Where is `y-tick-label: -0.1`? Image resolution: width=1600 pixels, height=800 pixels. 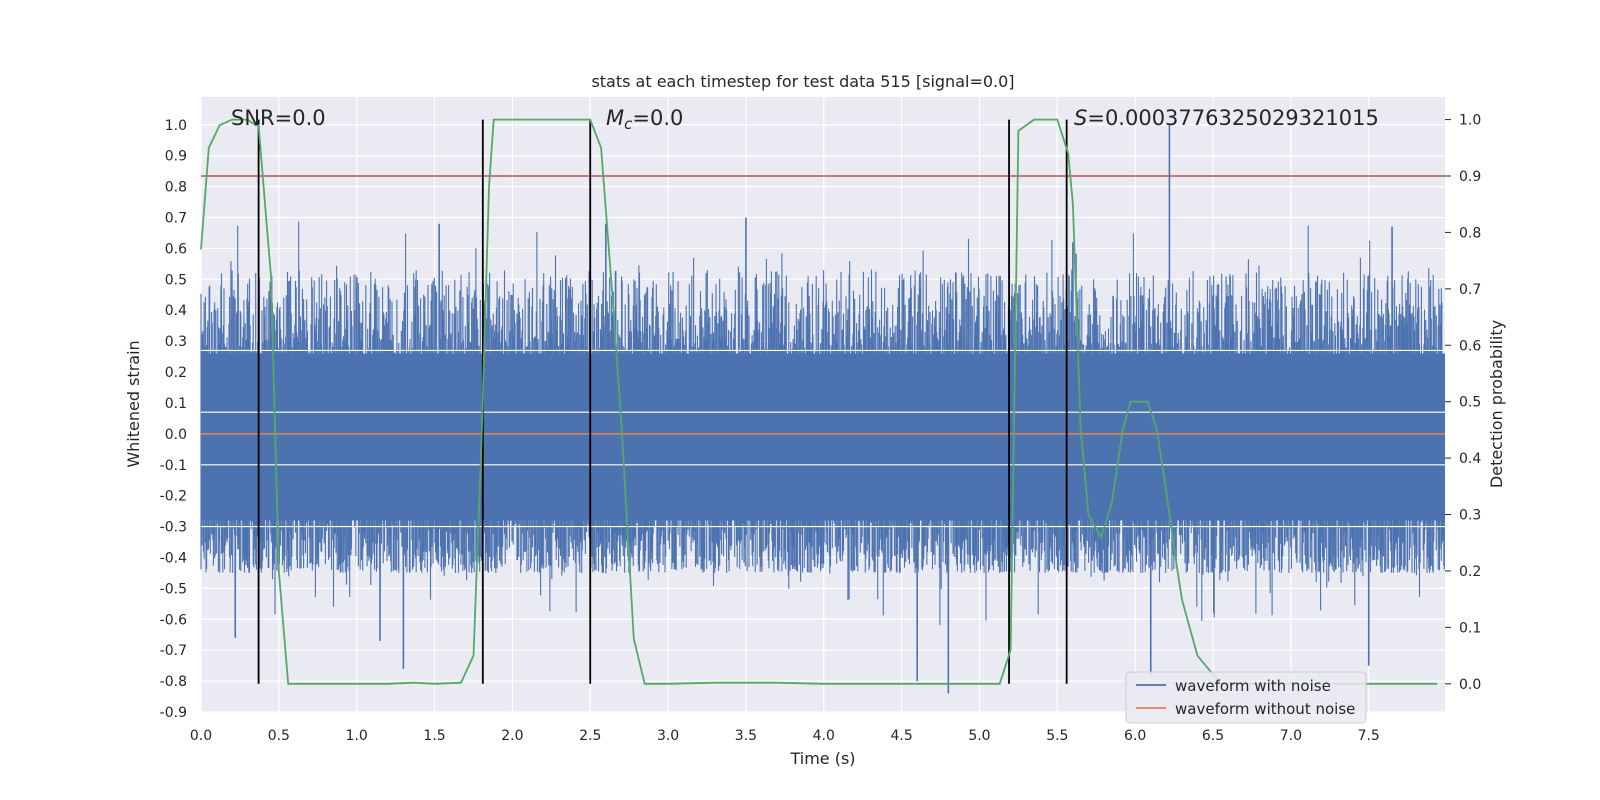
y-tick-label: -0.1 is located at coordinates (173, 466).